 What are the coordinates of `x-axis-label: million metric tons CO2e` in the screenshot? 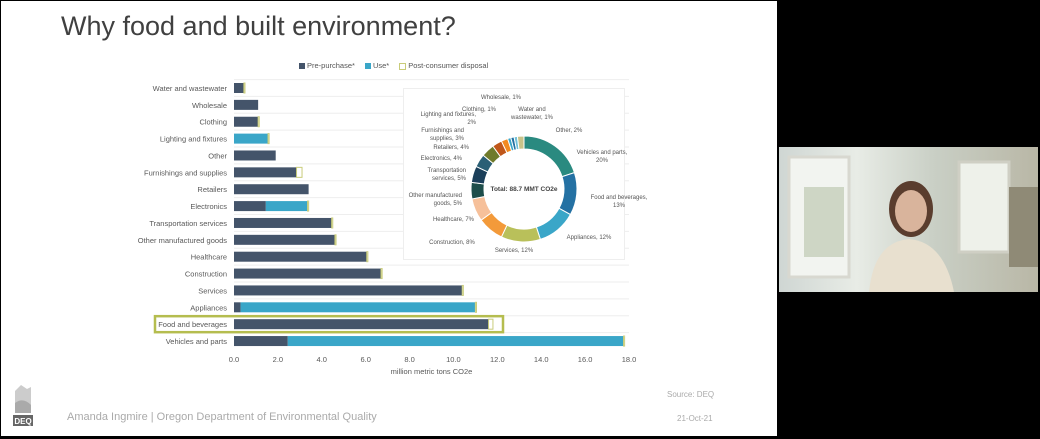 It's located at (432, 371).